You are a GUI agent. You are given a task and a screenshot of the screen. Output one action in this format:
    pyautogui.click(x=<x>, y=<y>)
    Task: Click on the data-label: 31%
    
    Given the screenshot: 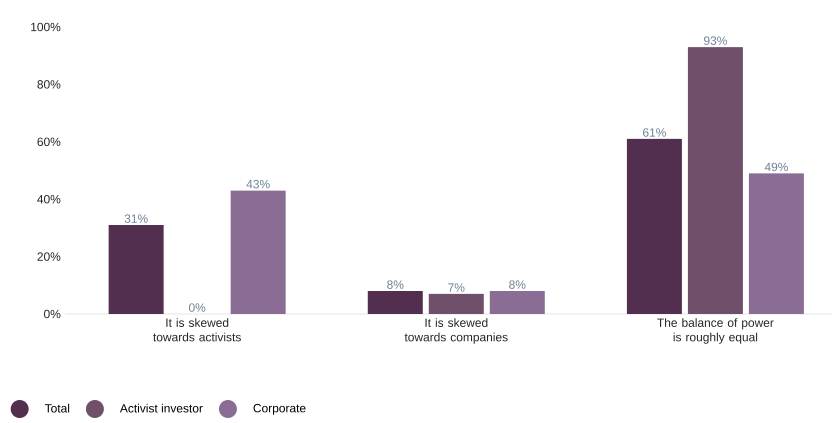 What is the action you would take?
    pyautogui.click(x=136, y=218)
    